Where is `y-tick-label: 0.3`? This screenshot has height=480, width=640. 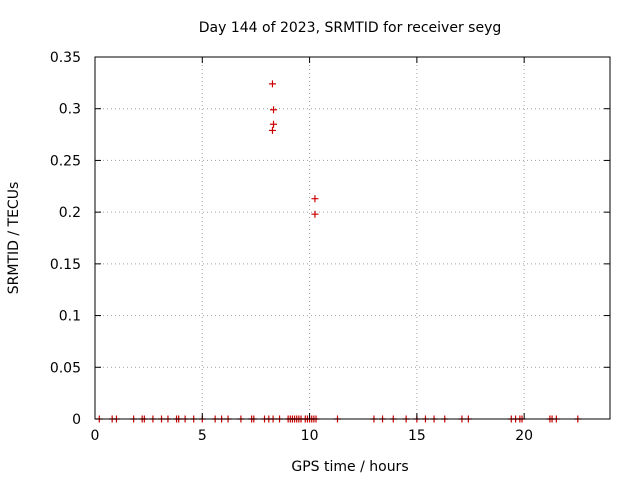 y-tick-label: 0.3 is located at coordinates (70, 110).